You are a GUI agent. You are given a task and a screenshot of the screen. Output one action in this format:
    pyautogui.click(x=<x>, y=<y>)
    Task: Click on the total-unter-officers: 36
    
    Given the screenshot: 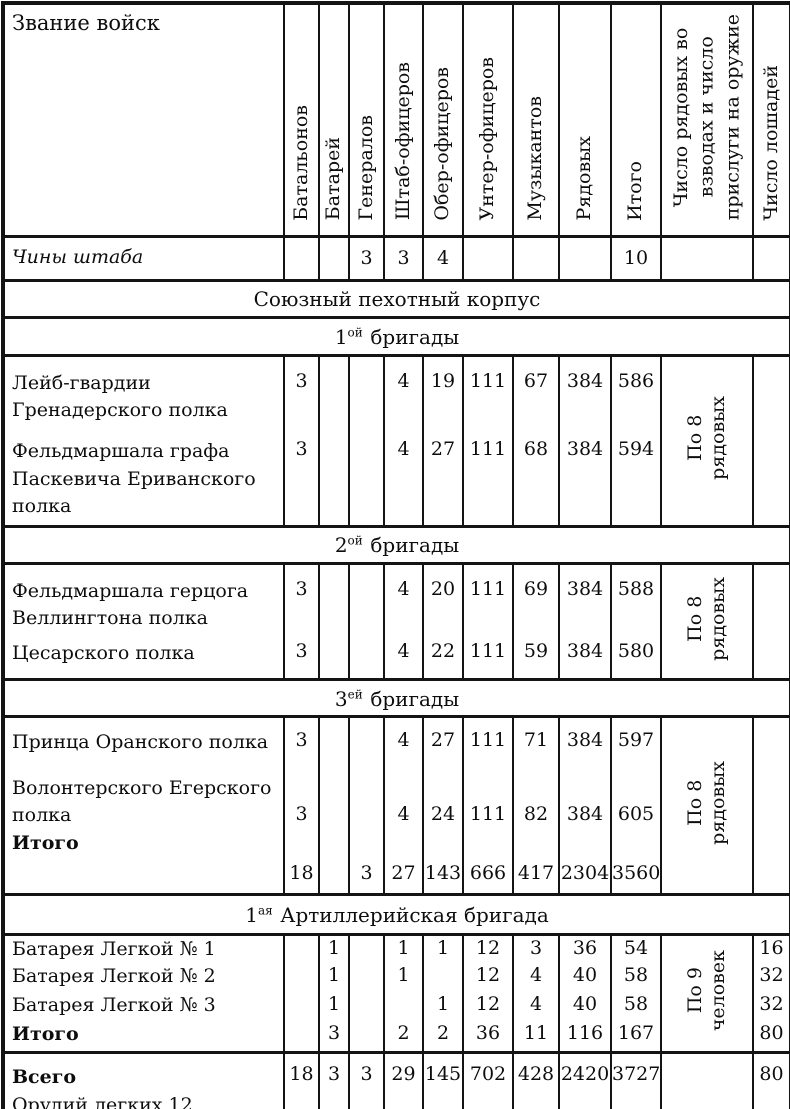 What is the action you would take?
    pyautogui.click(x=487, y=1037)
    